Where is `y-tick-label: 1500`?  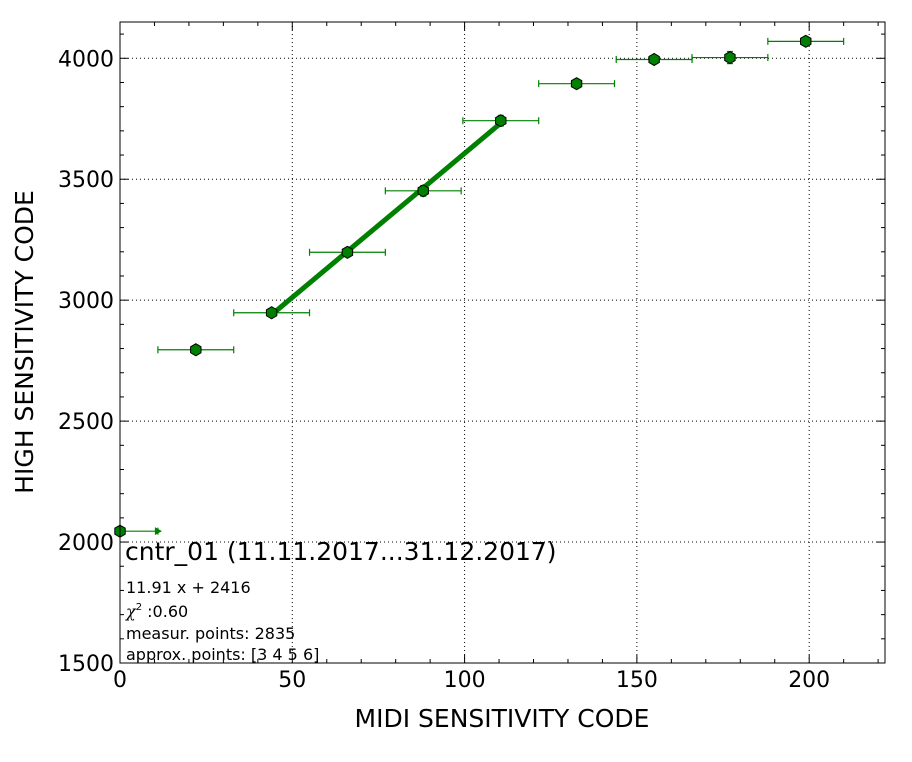
y-tick-label: 1500 is located at coordinates (86, 664).